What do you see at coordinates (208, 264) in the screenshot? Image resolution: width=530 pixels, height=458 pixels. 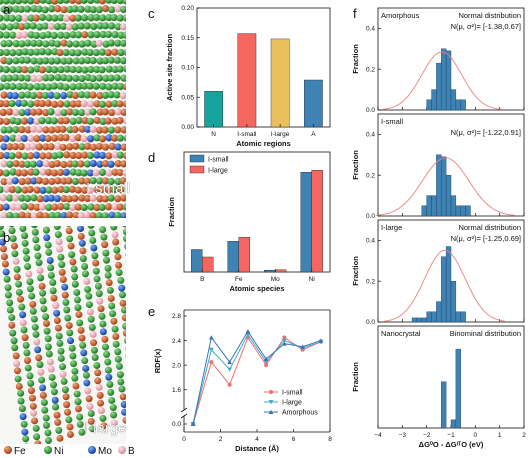 I see `bar-b-i-large` at bounding box center [208, 264].